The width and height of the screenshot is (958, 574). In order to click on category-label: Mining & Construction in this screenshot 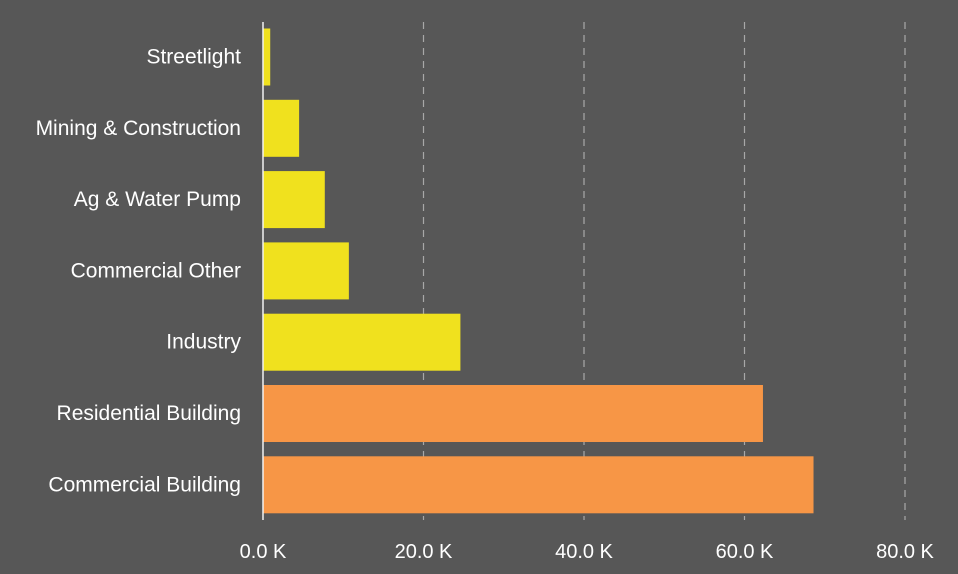, I will do `click(138, 128)`.